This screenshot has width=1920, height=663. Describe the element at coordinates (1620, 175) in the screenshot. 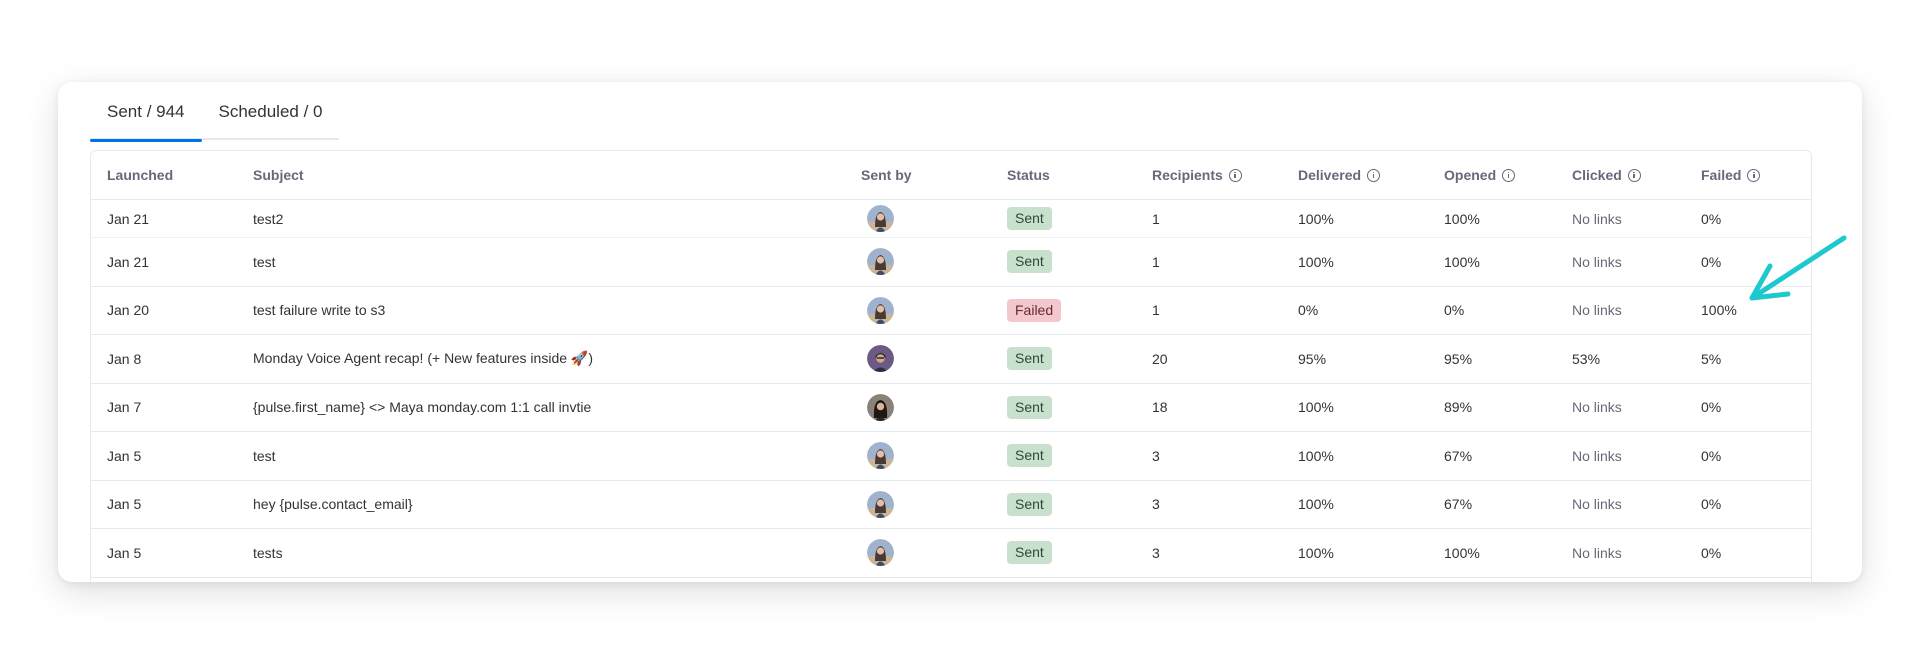

I see `header-clicked: Clicked` at that location.